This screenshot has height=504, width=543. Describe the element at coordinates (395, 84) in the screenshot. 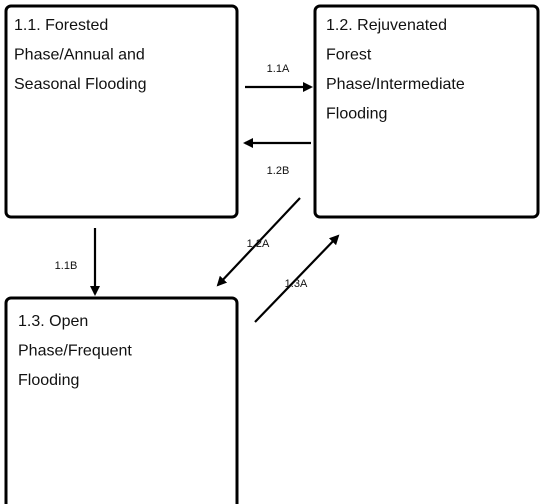

I see `node-label: Phase/Intermediate` at that location.